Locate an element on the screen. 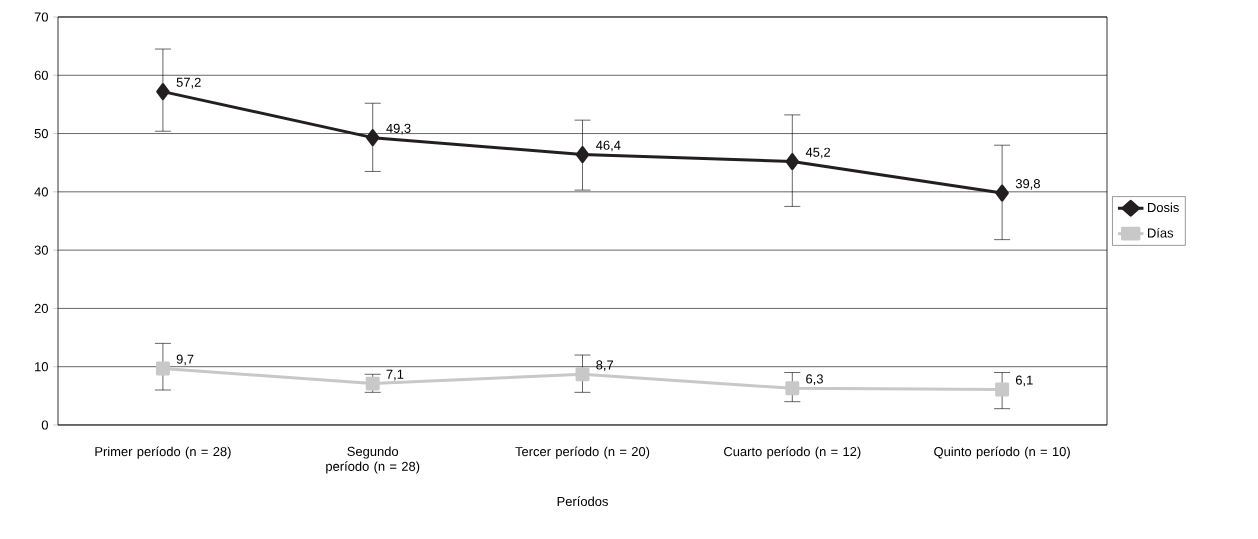  y-tick-label: 40 is located at coordinates (41, 192).